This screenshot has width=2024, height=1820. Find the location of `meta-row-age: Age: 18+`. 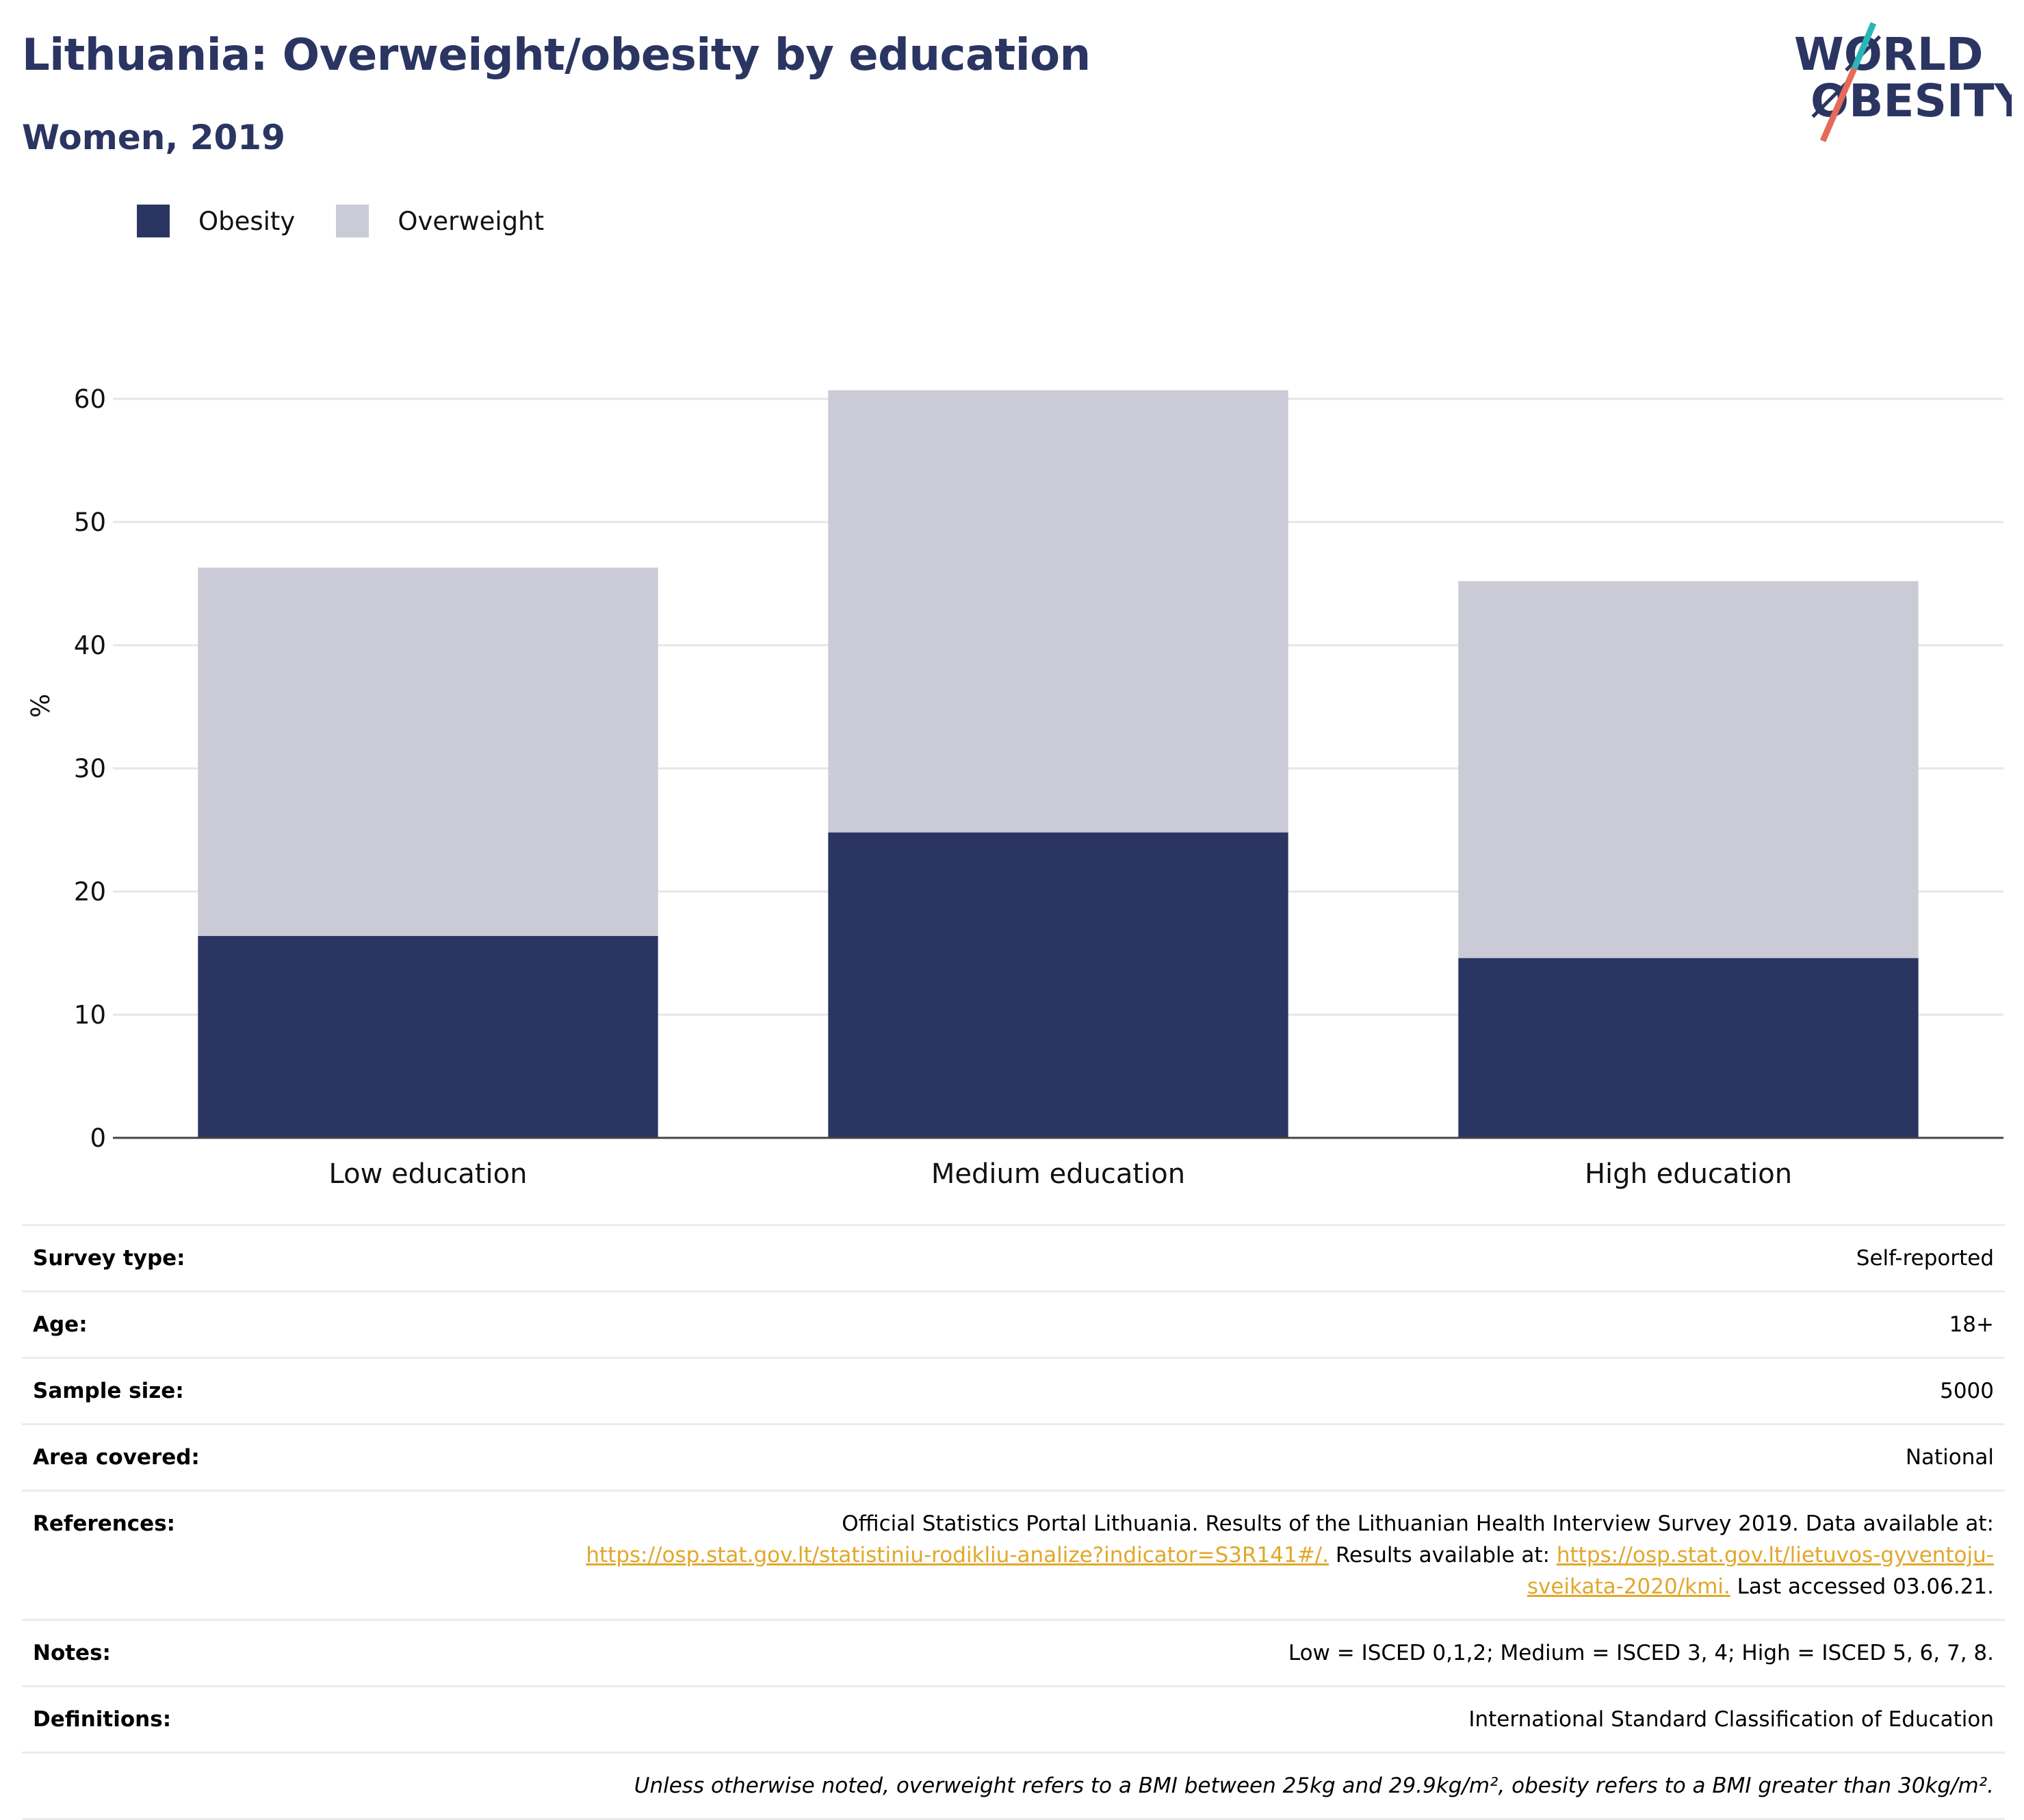

meta-row-age: Age: 18+ is located at coordinates (1013, 1324).